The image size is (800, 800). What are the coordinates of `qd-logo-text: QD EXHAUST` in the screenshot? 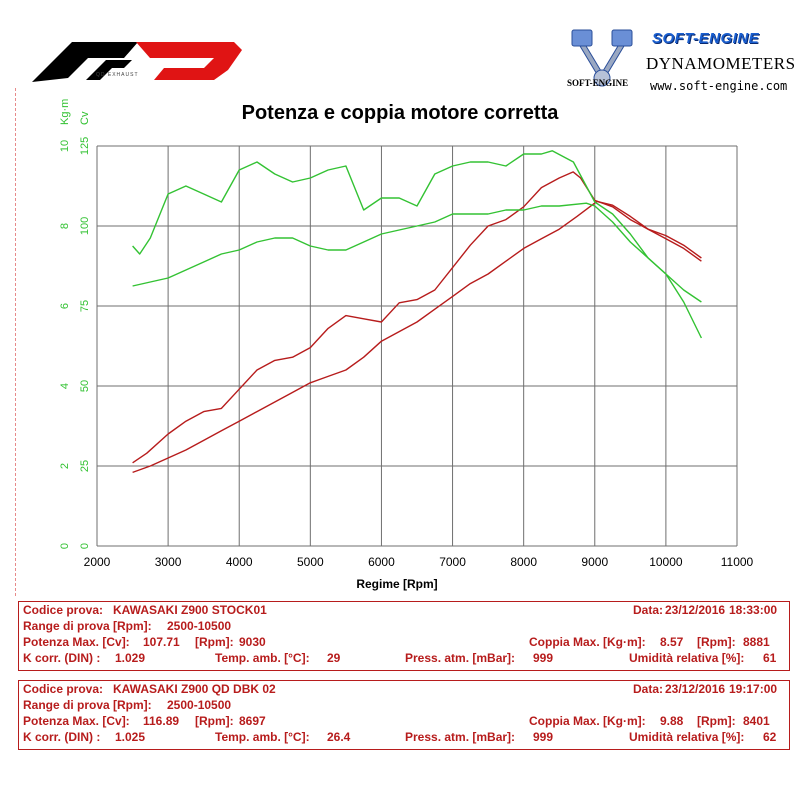 It's located at (117, 75).